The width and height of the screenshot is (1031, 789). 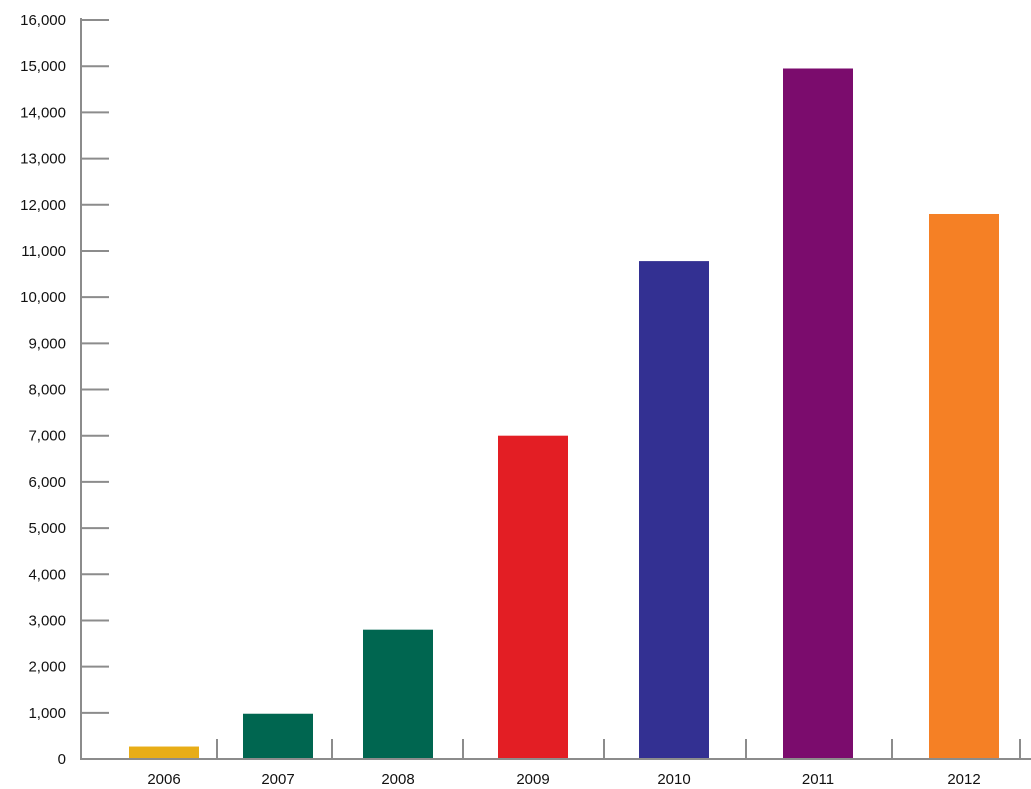 What do you see at coordinates (43, 20) in the screenshot?
I see `y-tick-label: 16,000` at bounding box center [43, 20].